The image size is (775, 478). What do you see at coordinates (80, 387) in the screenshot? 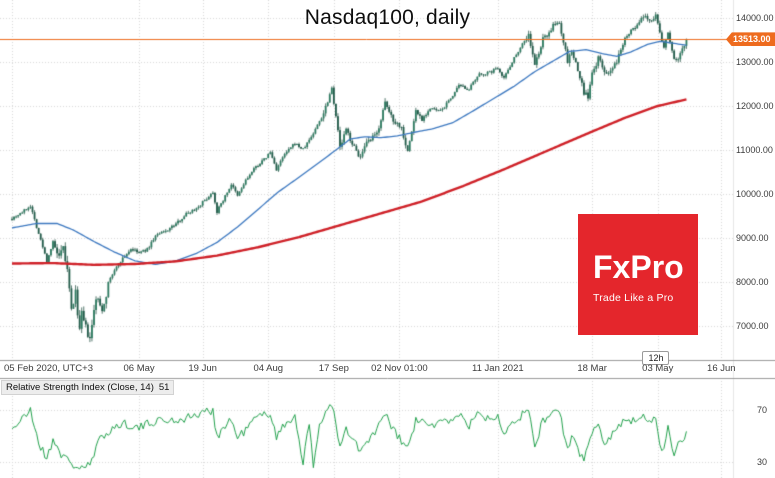
I see `rsi-indicator-name: Relative Strength Index (Close, 14)` at bounding box center [80, 387].